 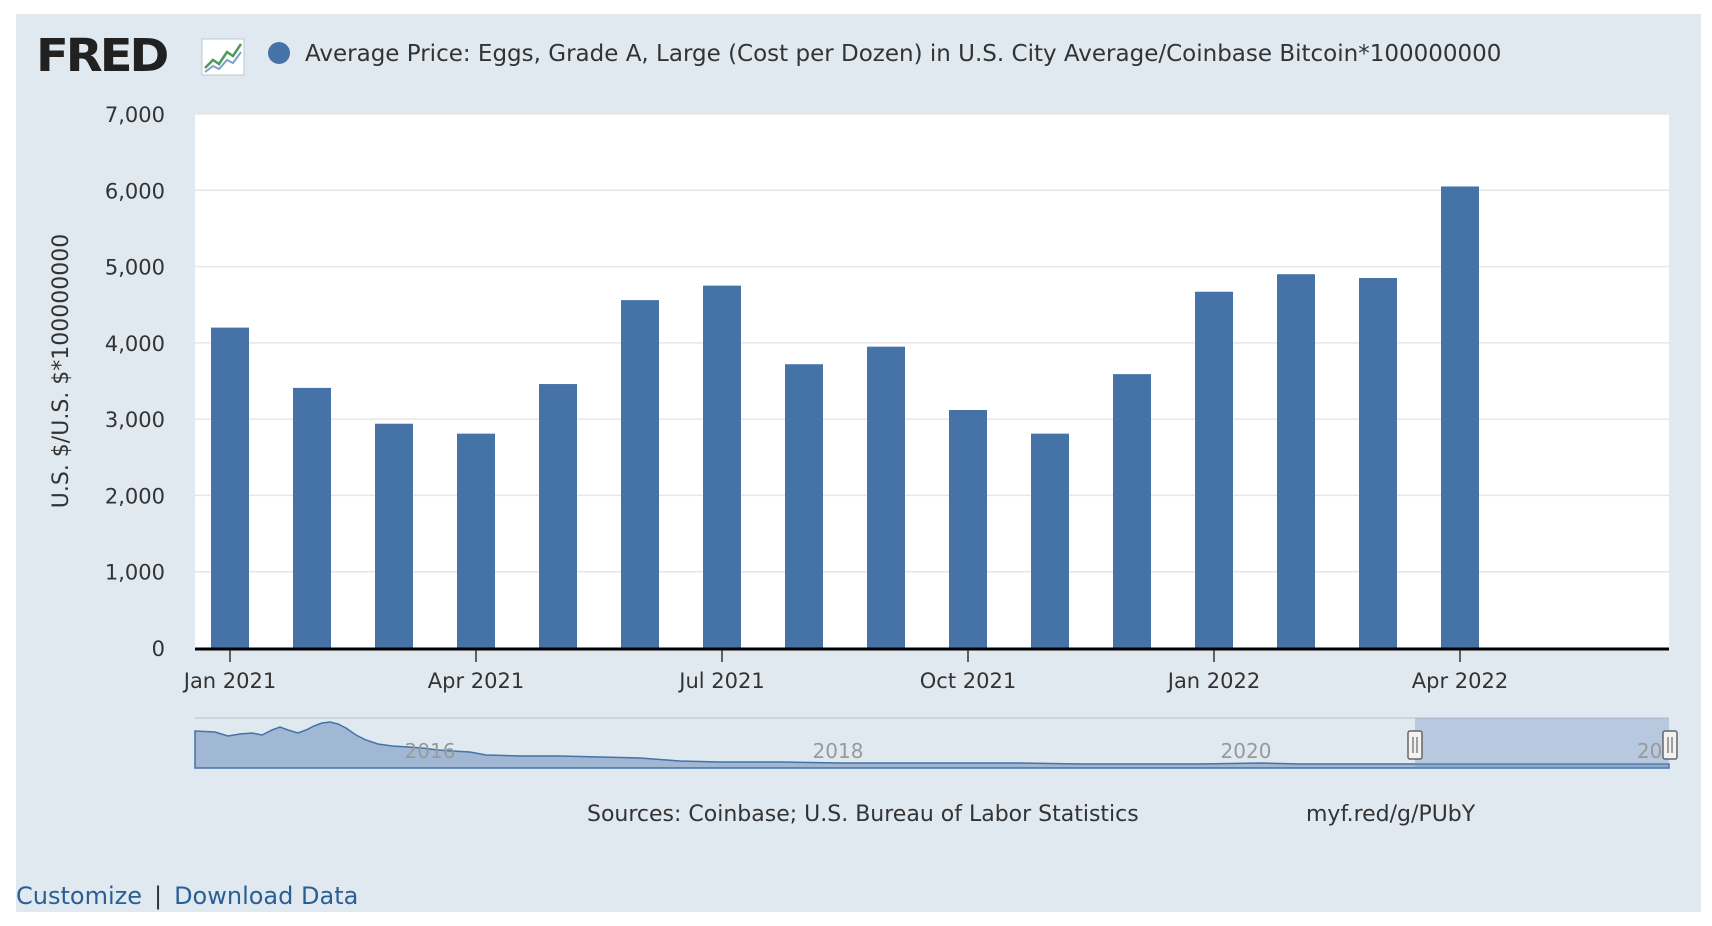 I want to click on footer-links: Customize | Download Data, so click(x=187, y=896).